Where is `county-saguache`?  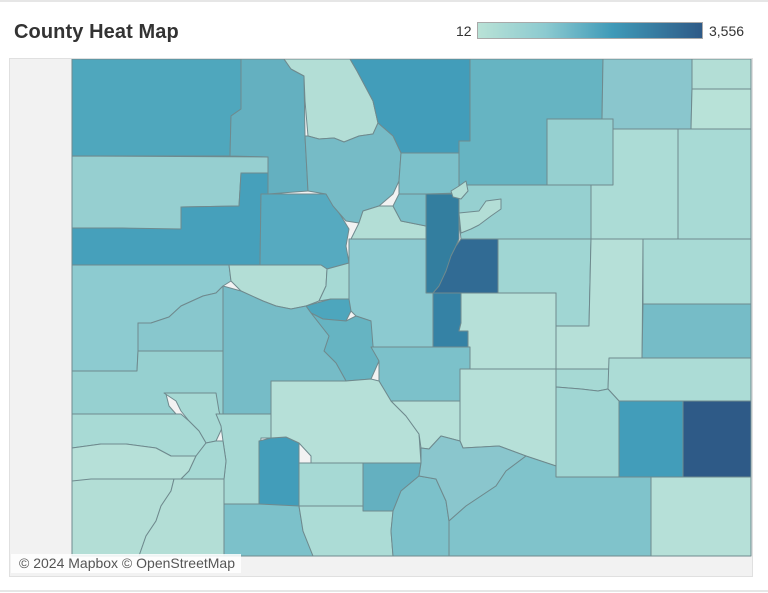
county-saguache is located at coordinates (346, 421).